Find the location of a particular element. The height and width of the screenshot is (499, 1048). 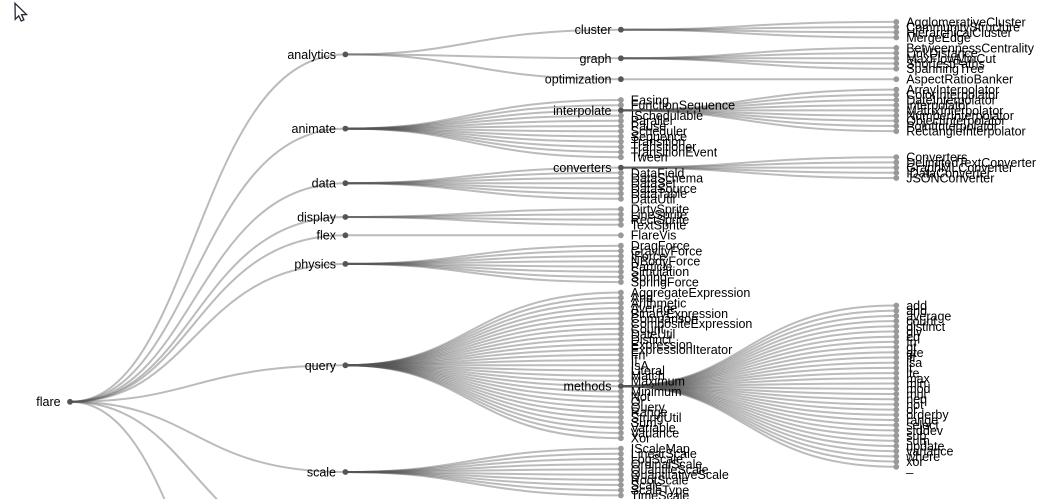

svg-text: Sequence is located at coordinates (659, 137).